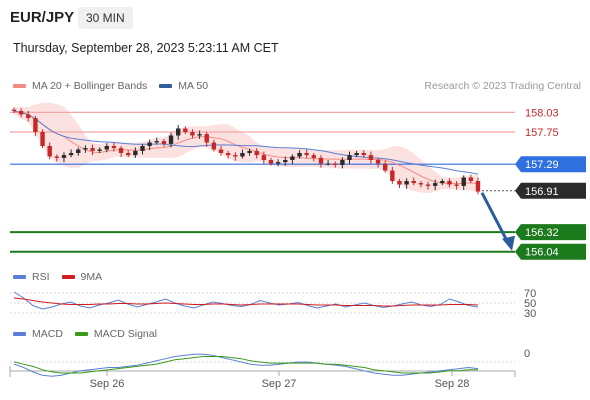 This screenshot has height=400, width=590. What do you see at coordinates (91, 277) in the screenshot?
I see `legend-rsi-ma-label: 9MA` at bounding box center [91, 277].